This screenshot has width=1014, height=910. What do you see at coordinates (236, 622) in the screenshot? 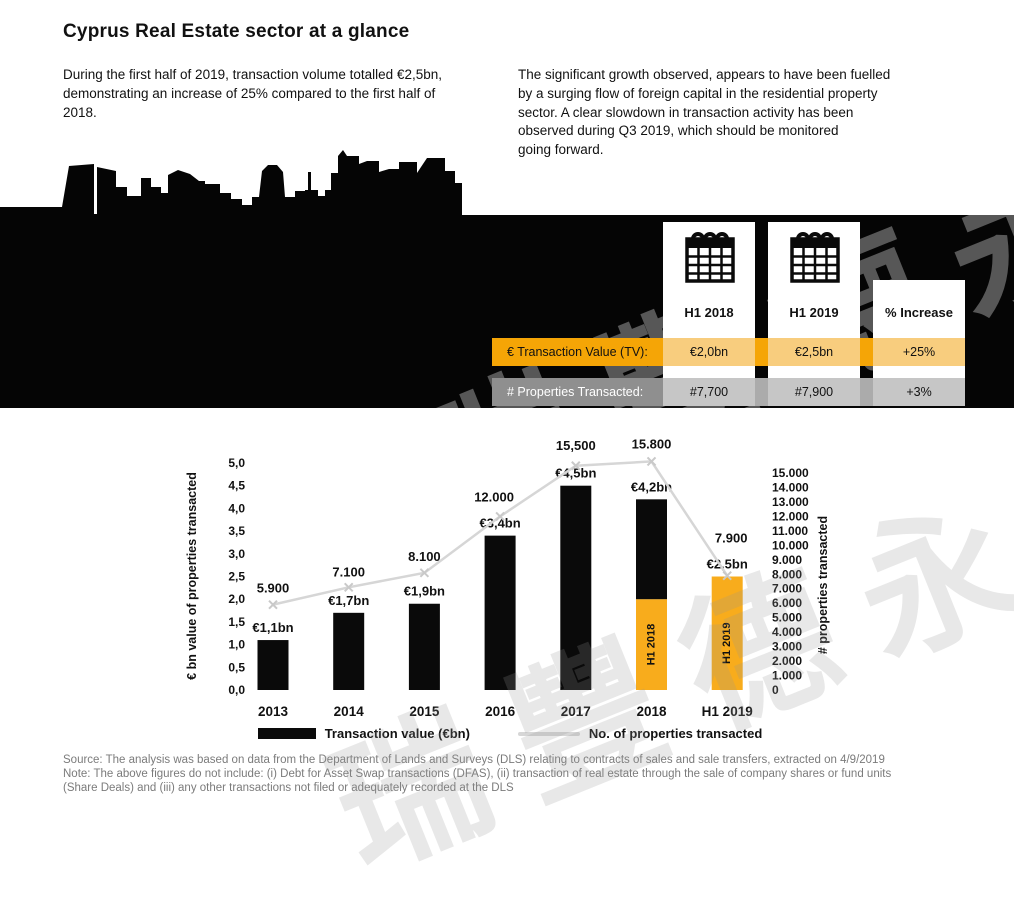
I see `svg-text: 1,5` at bounding box center [236, 622].